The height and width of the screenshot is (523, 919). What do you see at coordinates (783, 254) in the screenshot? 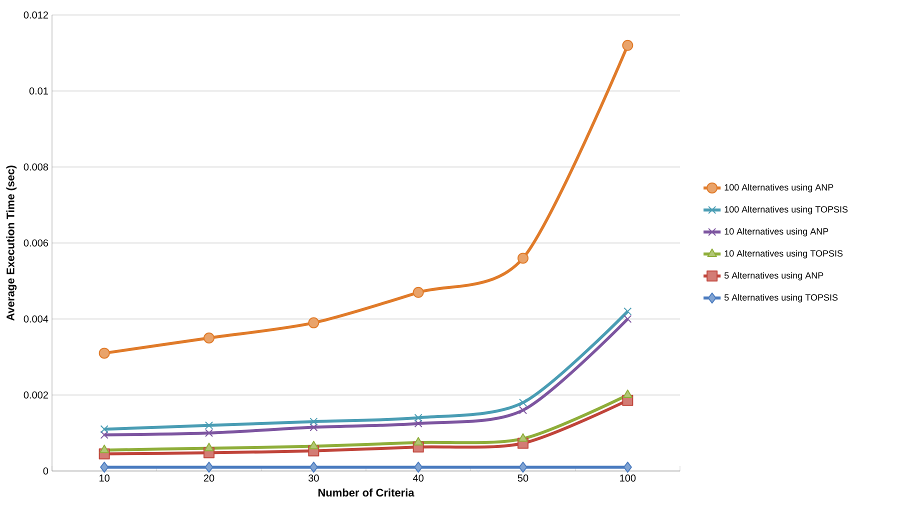
I see `legend-label: 10 Alternatives using TOPSIS` at bounding box center [783, 254].